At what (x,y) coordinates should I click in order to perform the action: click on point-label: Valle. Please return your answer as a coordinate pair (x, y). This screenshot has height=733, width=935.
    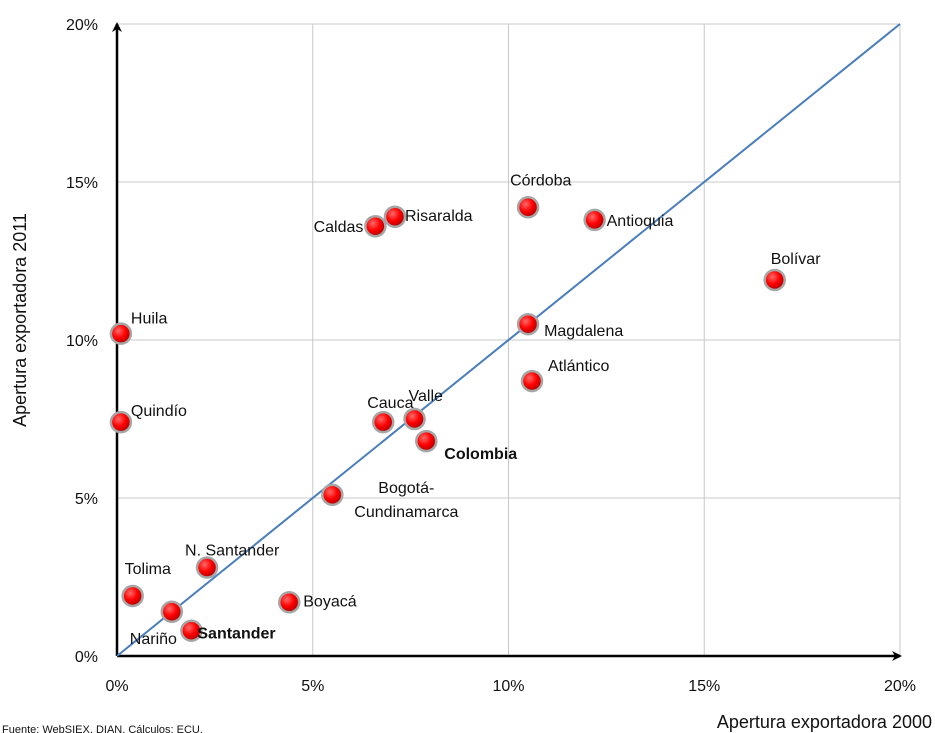
    Looking at the image, I should click on (426, 396).